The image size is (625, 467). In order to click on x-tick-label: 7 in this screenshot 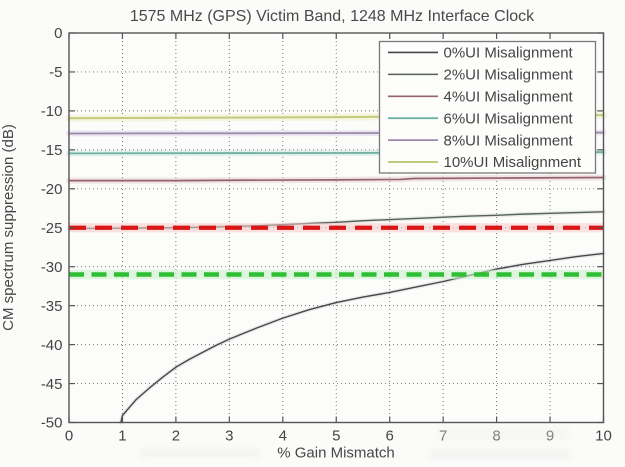, I will do `click(443, 436)`.